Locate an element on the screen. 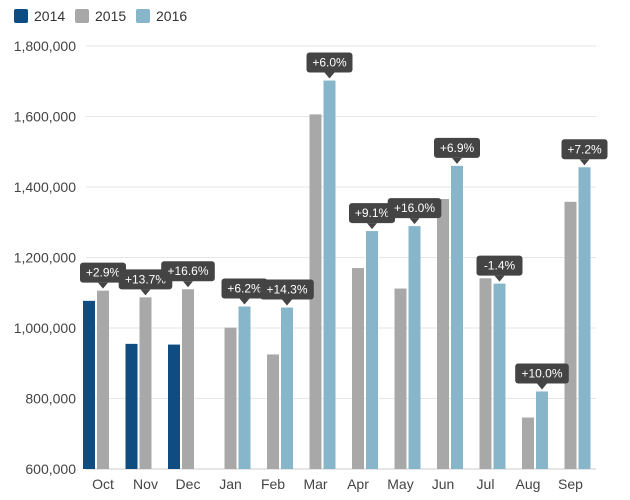  annotation-label: +6.9% is located at coordinates (457, 148).